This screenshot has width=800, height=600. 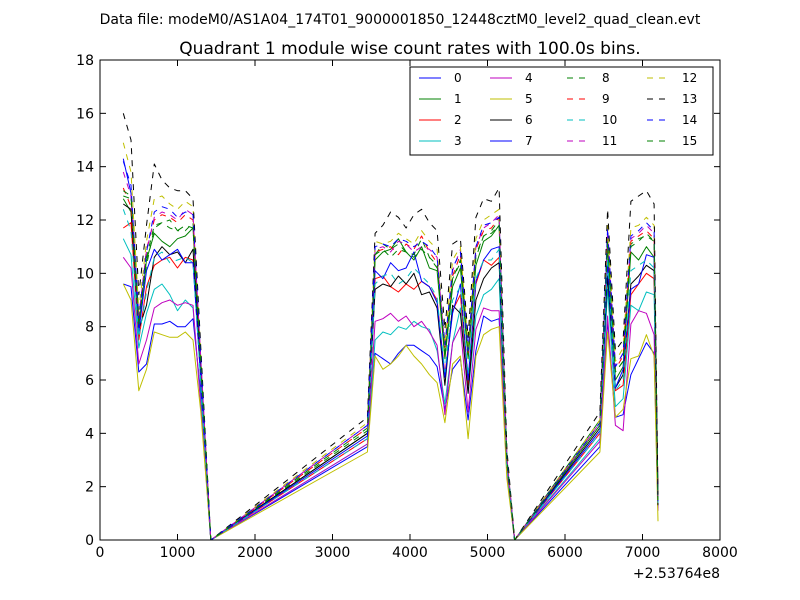 What do you see at coordinates (488, 553) in the screenshot?
I see `x-tick-label: 5000` at bounding box center [488, 553].